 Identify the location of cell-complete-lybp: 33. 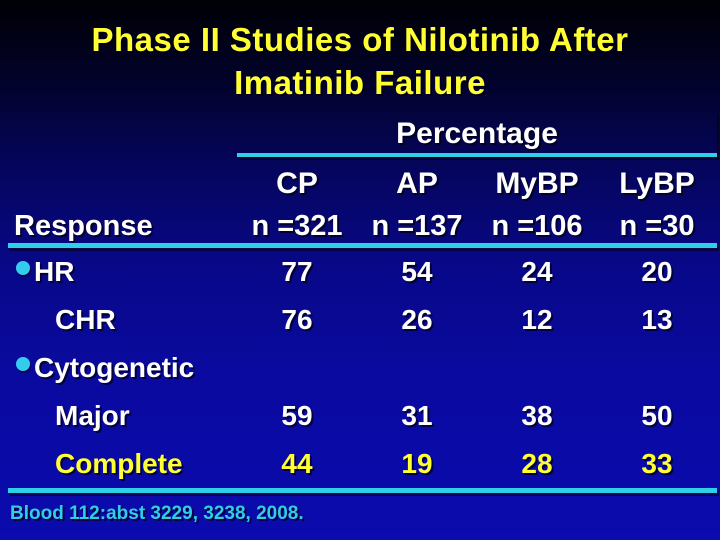
(657, 463).